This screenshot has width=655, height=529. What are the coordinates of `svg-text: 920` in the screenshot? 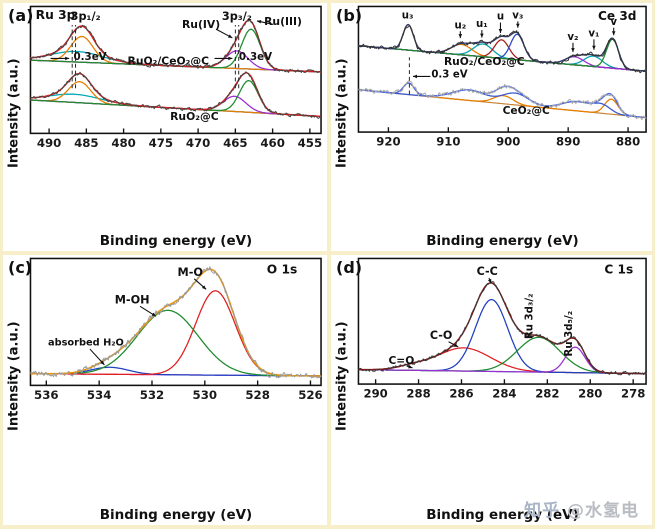 It's located at (388, 142).